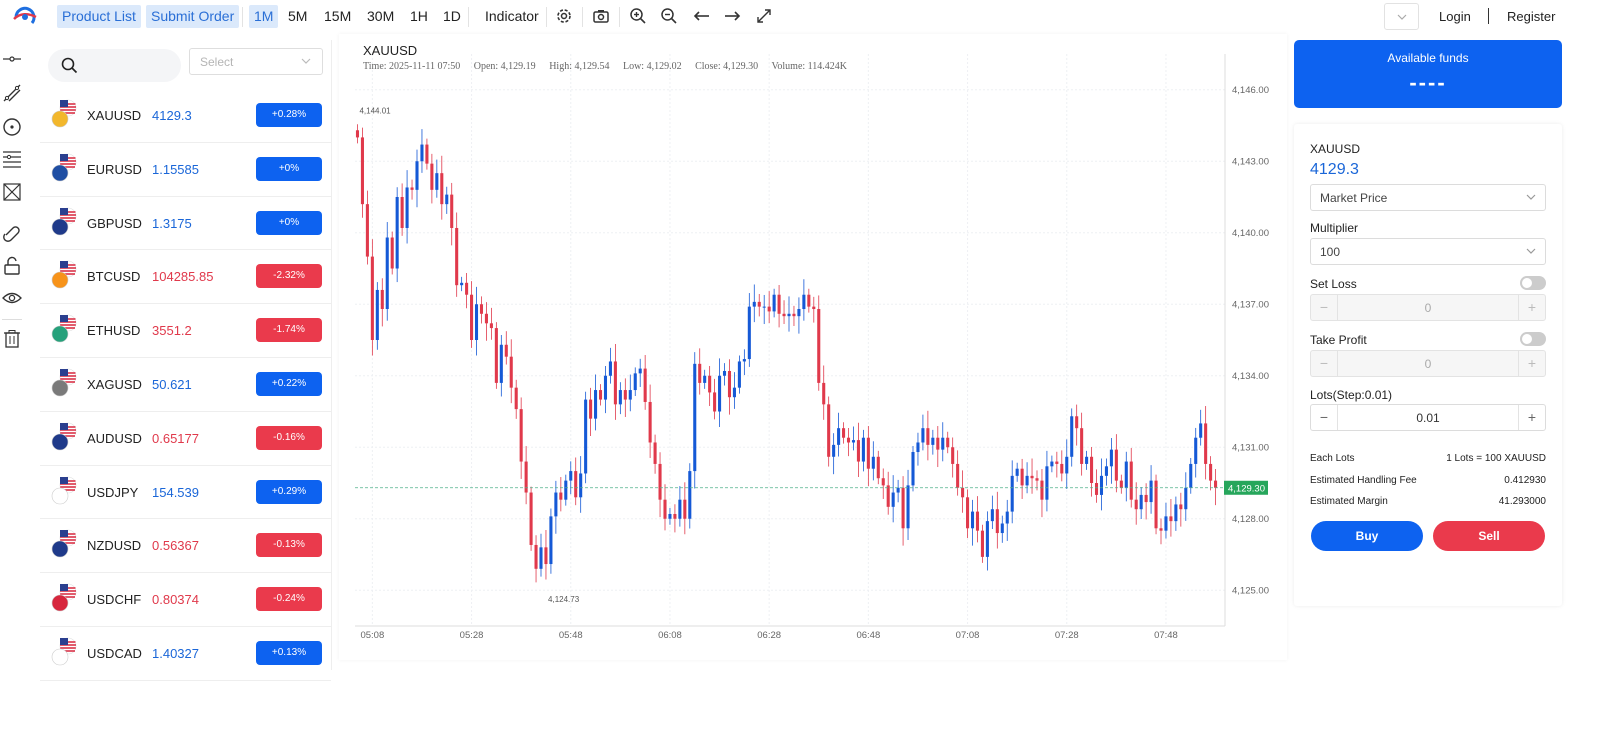 The image size is (1600, 748). What do you see at coordinates (638, 16) in the screenshot?
I see `zoom-in-icon` at bounding box center [638, 16].